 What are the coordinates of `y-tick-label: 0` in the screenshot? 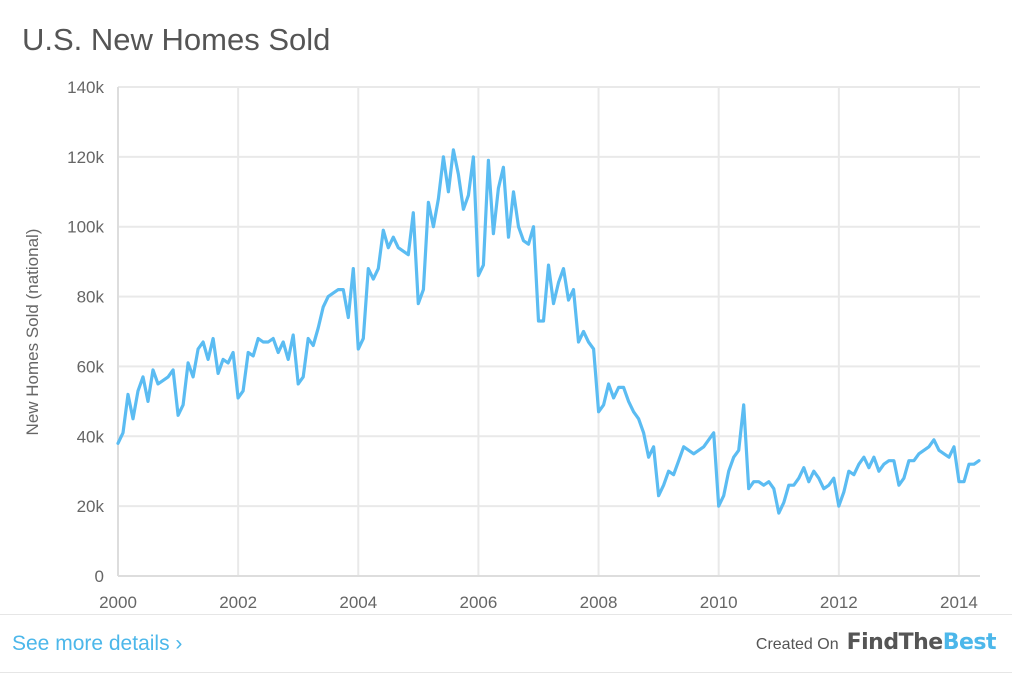 It's located at (99, 576).